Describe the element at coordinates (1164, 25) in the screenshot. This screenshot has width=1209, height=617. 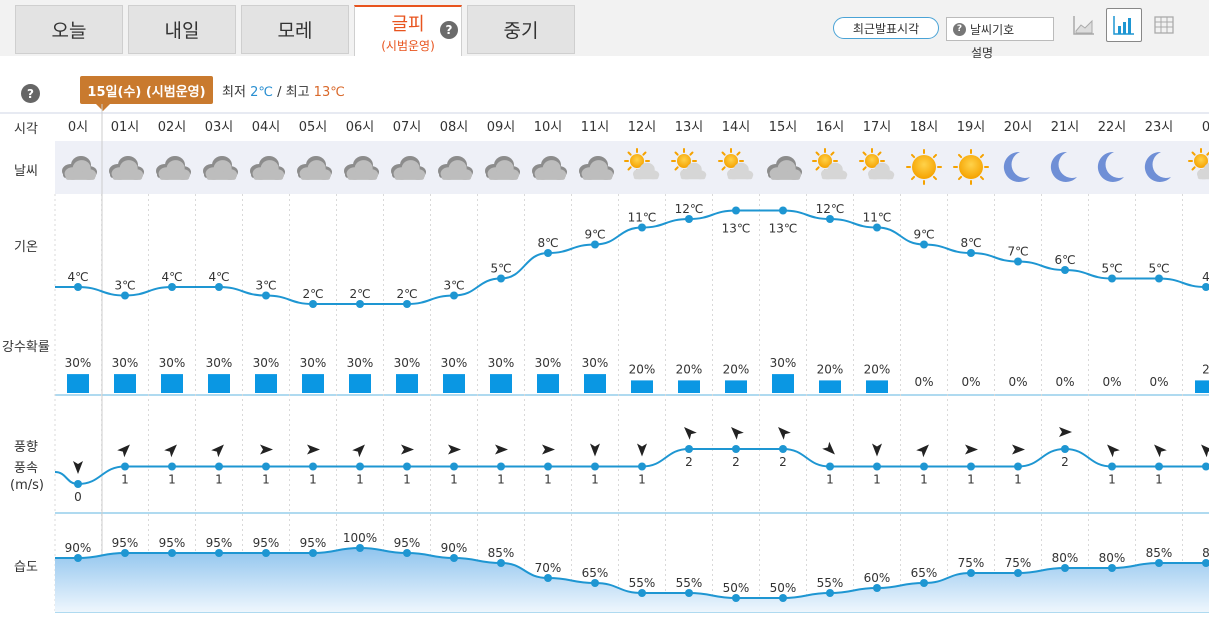
I see `table-view-button` at that location.